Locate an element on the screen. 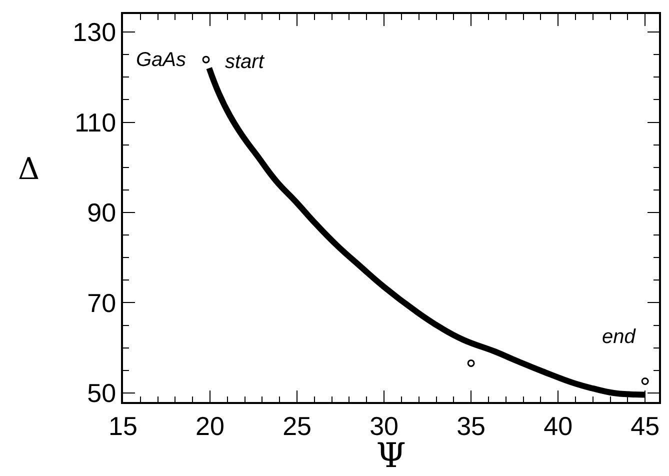  annotation: end is located at coordinates (619, 337).